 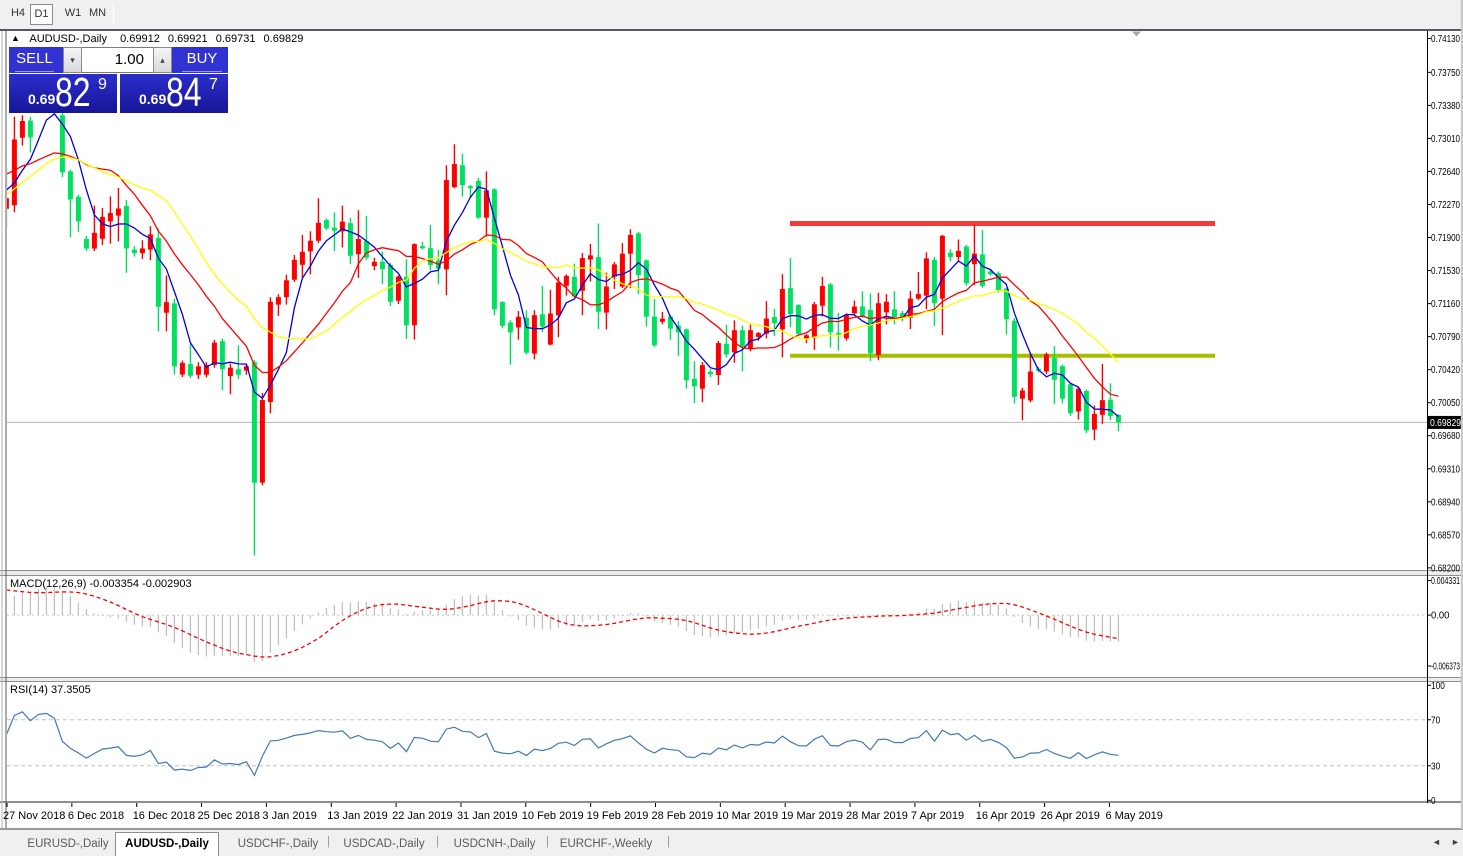 I want to click on period-button-h4: H4, so click(x=18, y=13).